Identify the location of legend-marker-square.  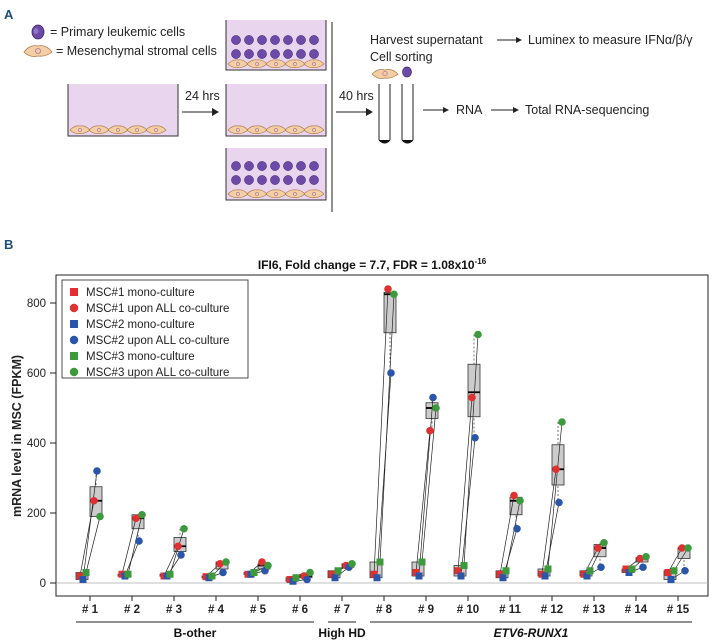
(74, 324).